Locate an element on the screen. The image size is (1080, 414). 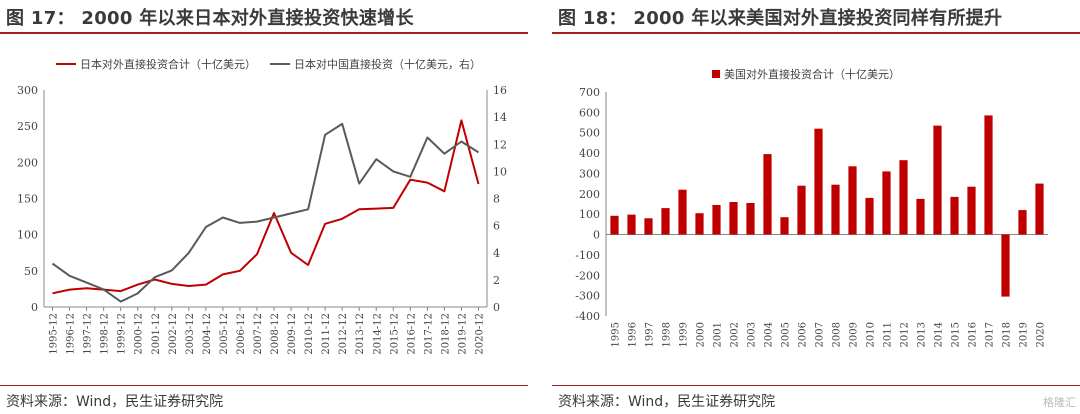
x-tick-label: 2009-12 is located at coordinates (292, 334).